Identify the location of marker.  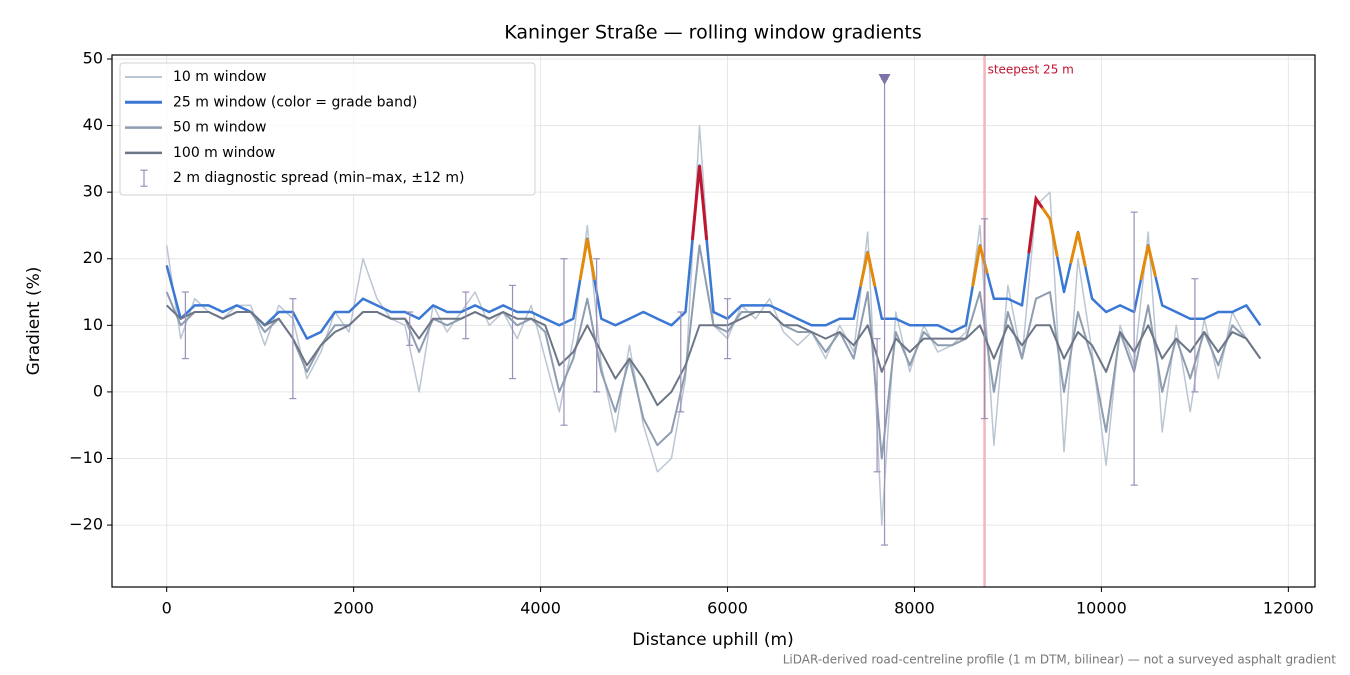
(884, 79).